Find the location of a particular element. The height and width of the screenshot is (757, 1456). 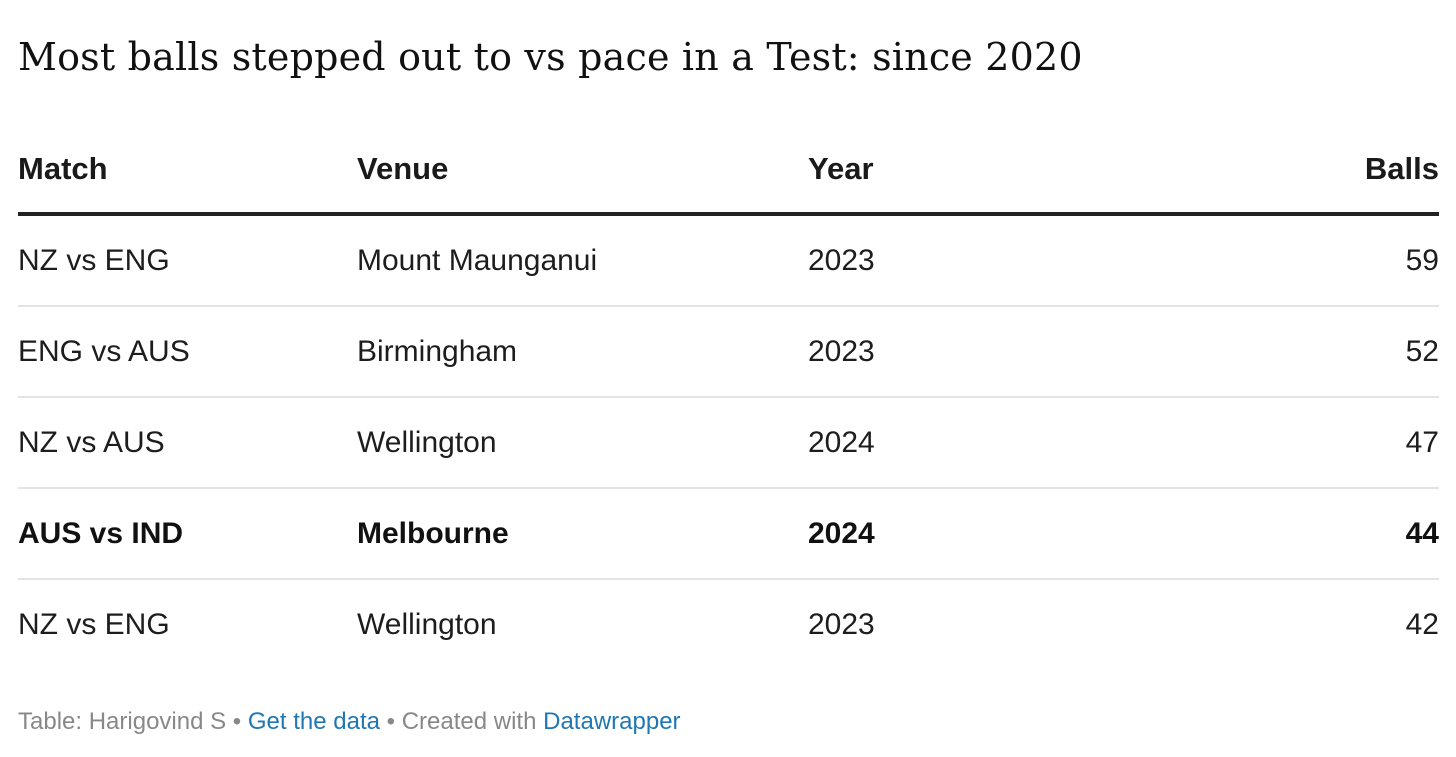

header-row: Match Venue Year Balls is located at coordinates (728, 171).